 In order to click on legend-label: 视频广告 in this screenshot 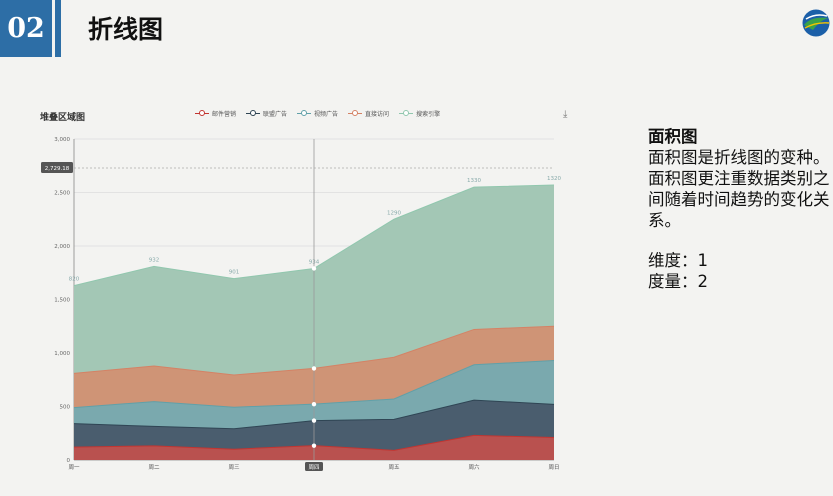, I will do `click(326, 114)`.